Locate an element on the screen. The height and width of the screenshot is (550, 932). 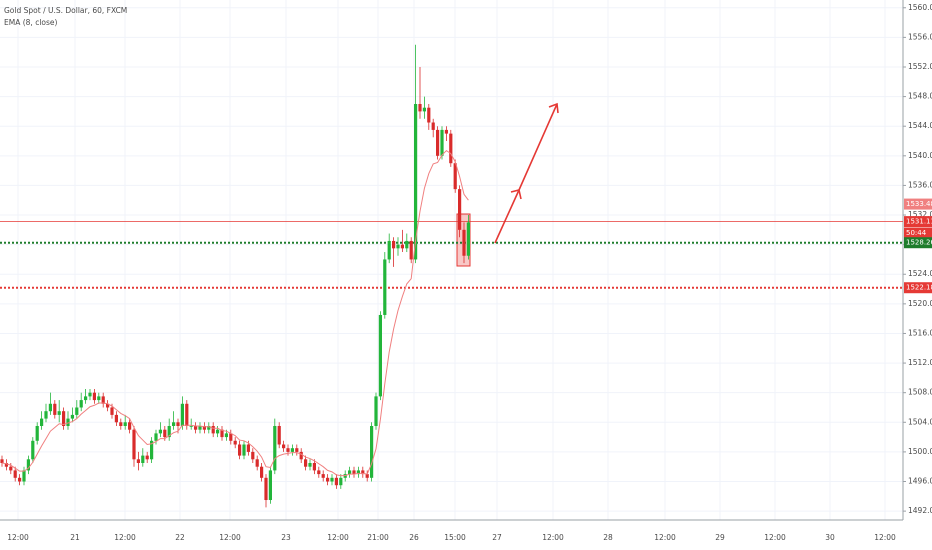
indicator-label: EMA (8, close) is located at coordinates (31, 22).